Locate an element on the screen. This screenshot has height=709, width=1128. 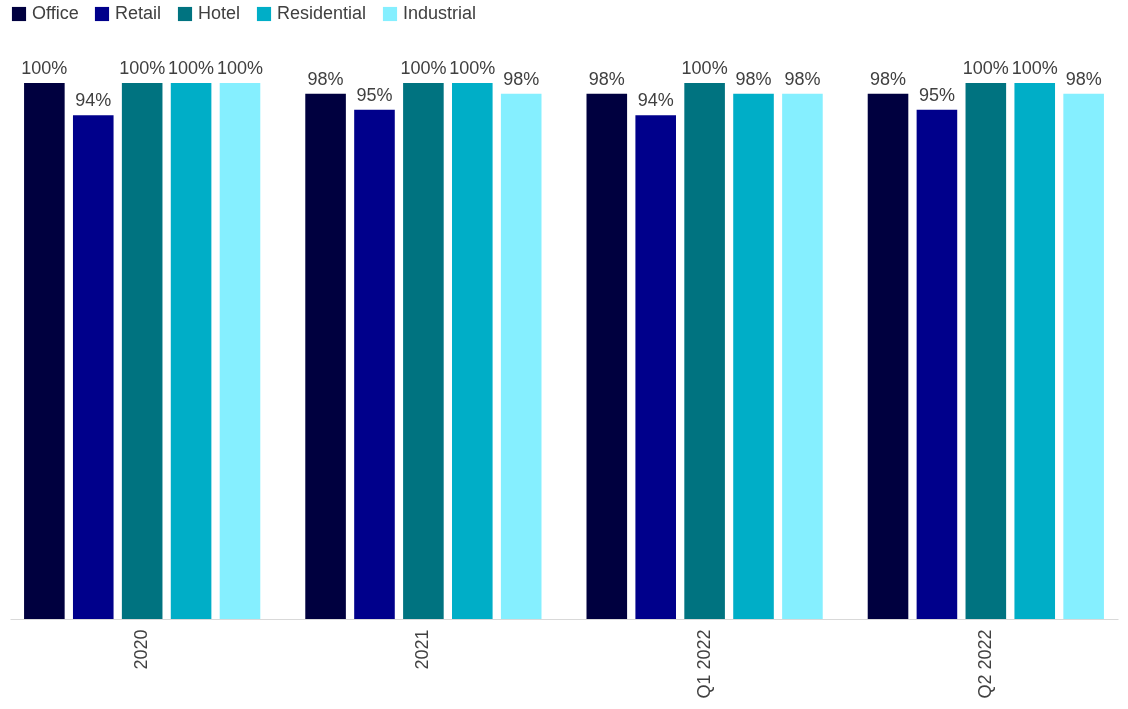
legend-label: Industrial is located at coordinates (440, 13).